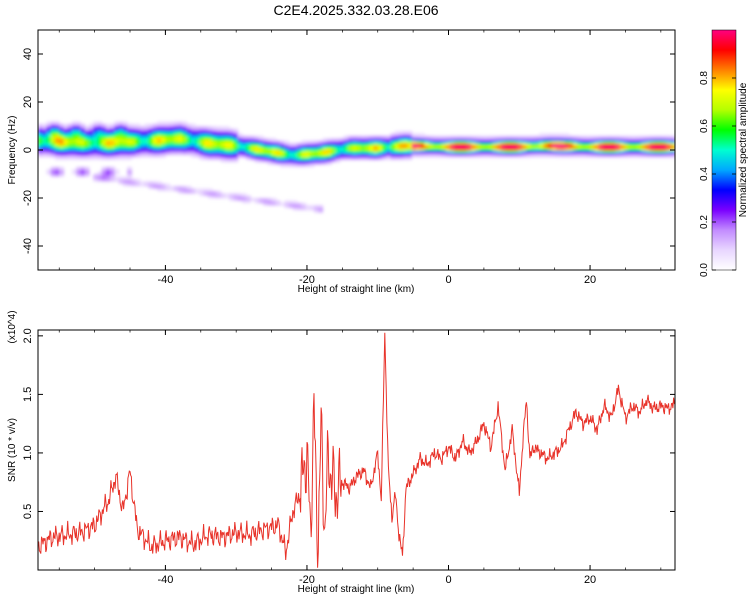 The height and width of the screenshot is (600, 750). I want to click on colorbar-tick-label: 0.0, so click(704, 270).